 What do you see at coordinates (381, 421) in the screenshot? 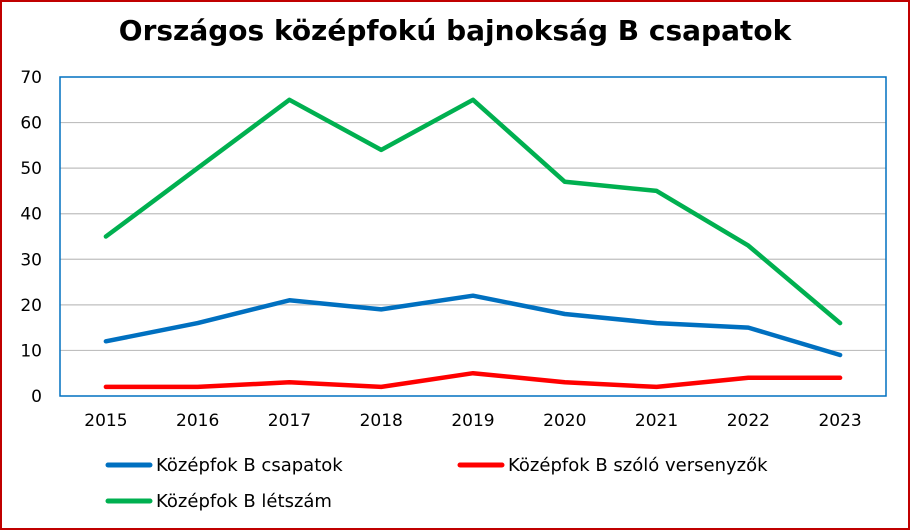
I see `x-tick-label: 2018` at bounding box center [381, 421].